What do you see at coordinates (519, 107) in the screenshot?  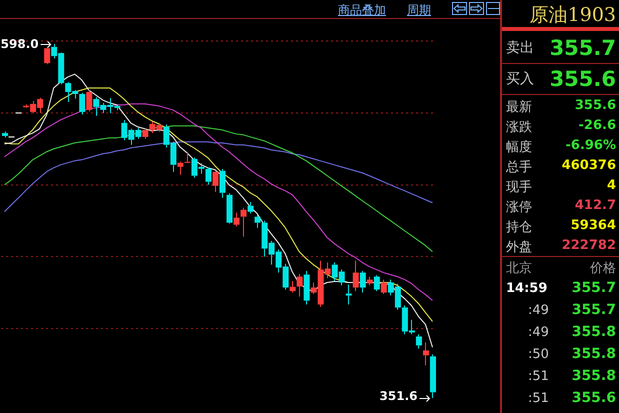 I see `text: 最新` at bounding box center [519, 107].